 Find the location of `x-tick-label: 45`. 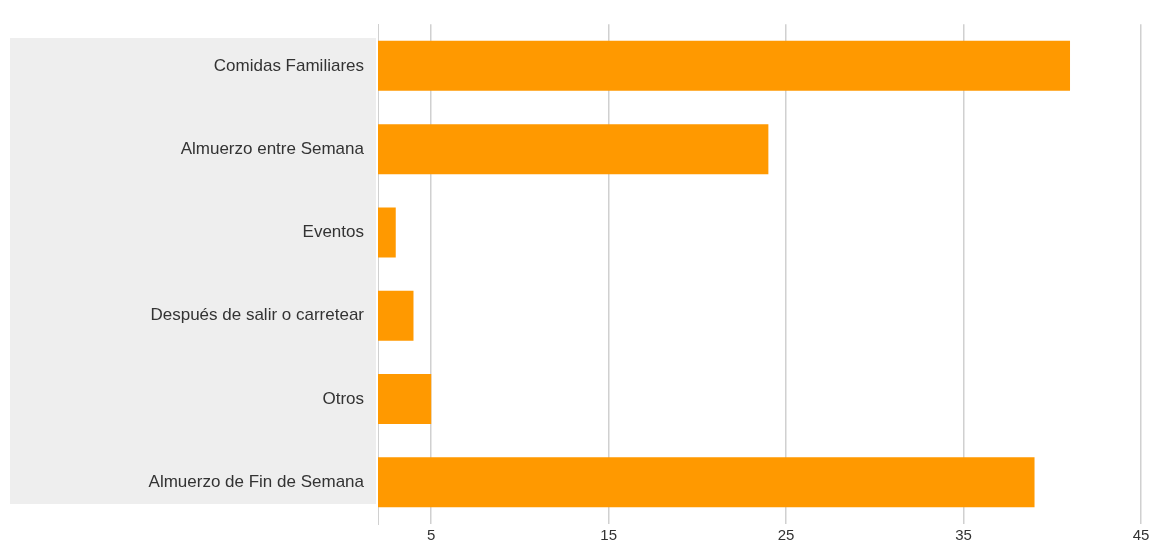

x-tick-label: 45 is located at coordinates (1141, 535).